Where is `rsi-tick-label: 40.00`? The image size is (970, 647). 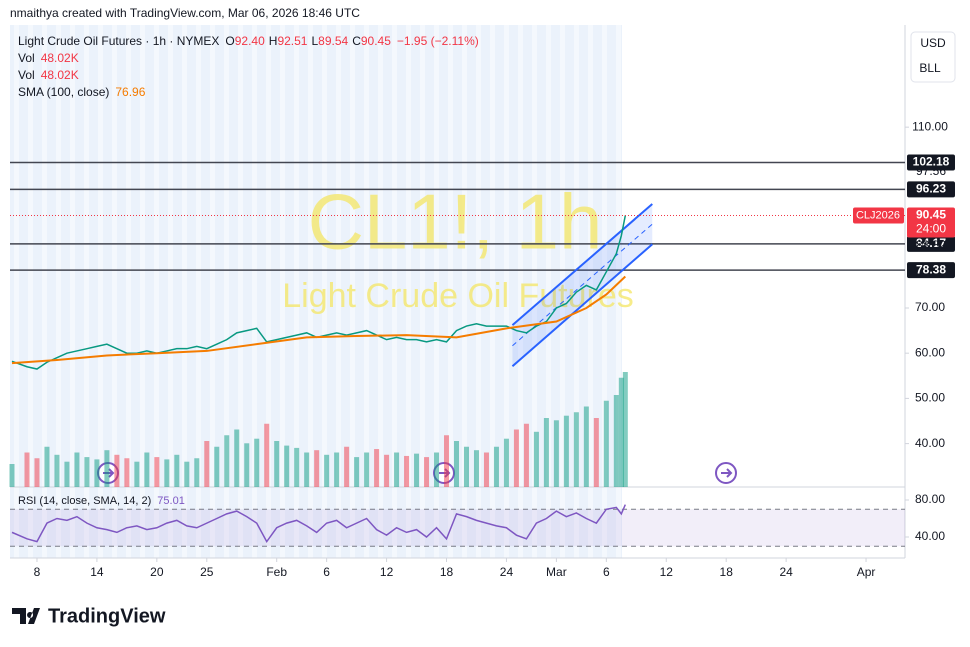
rsi-tick-label: 40.00 is located at coordinates (930, 536).